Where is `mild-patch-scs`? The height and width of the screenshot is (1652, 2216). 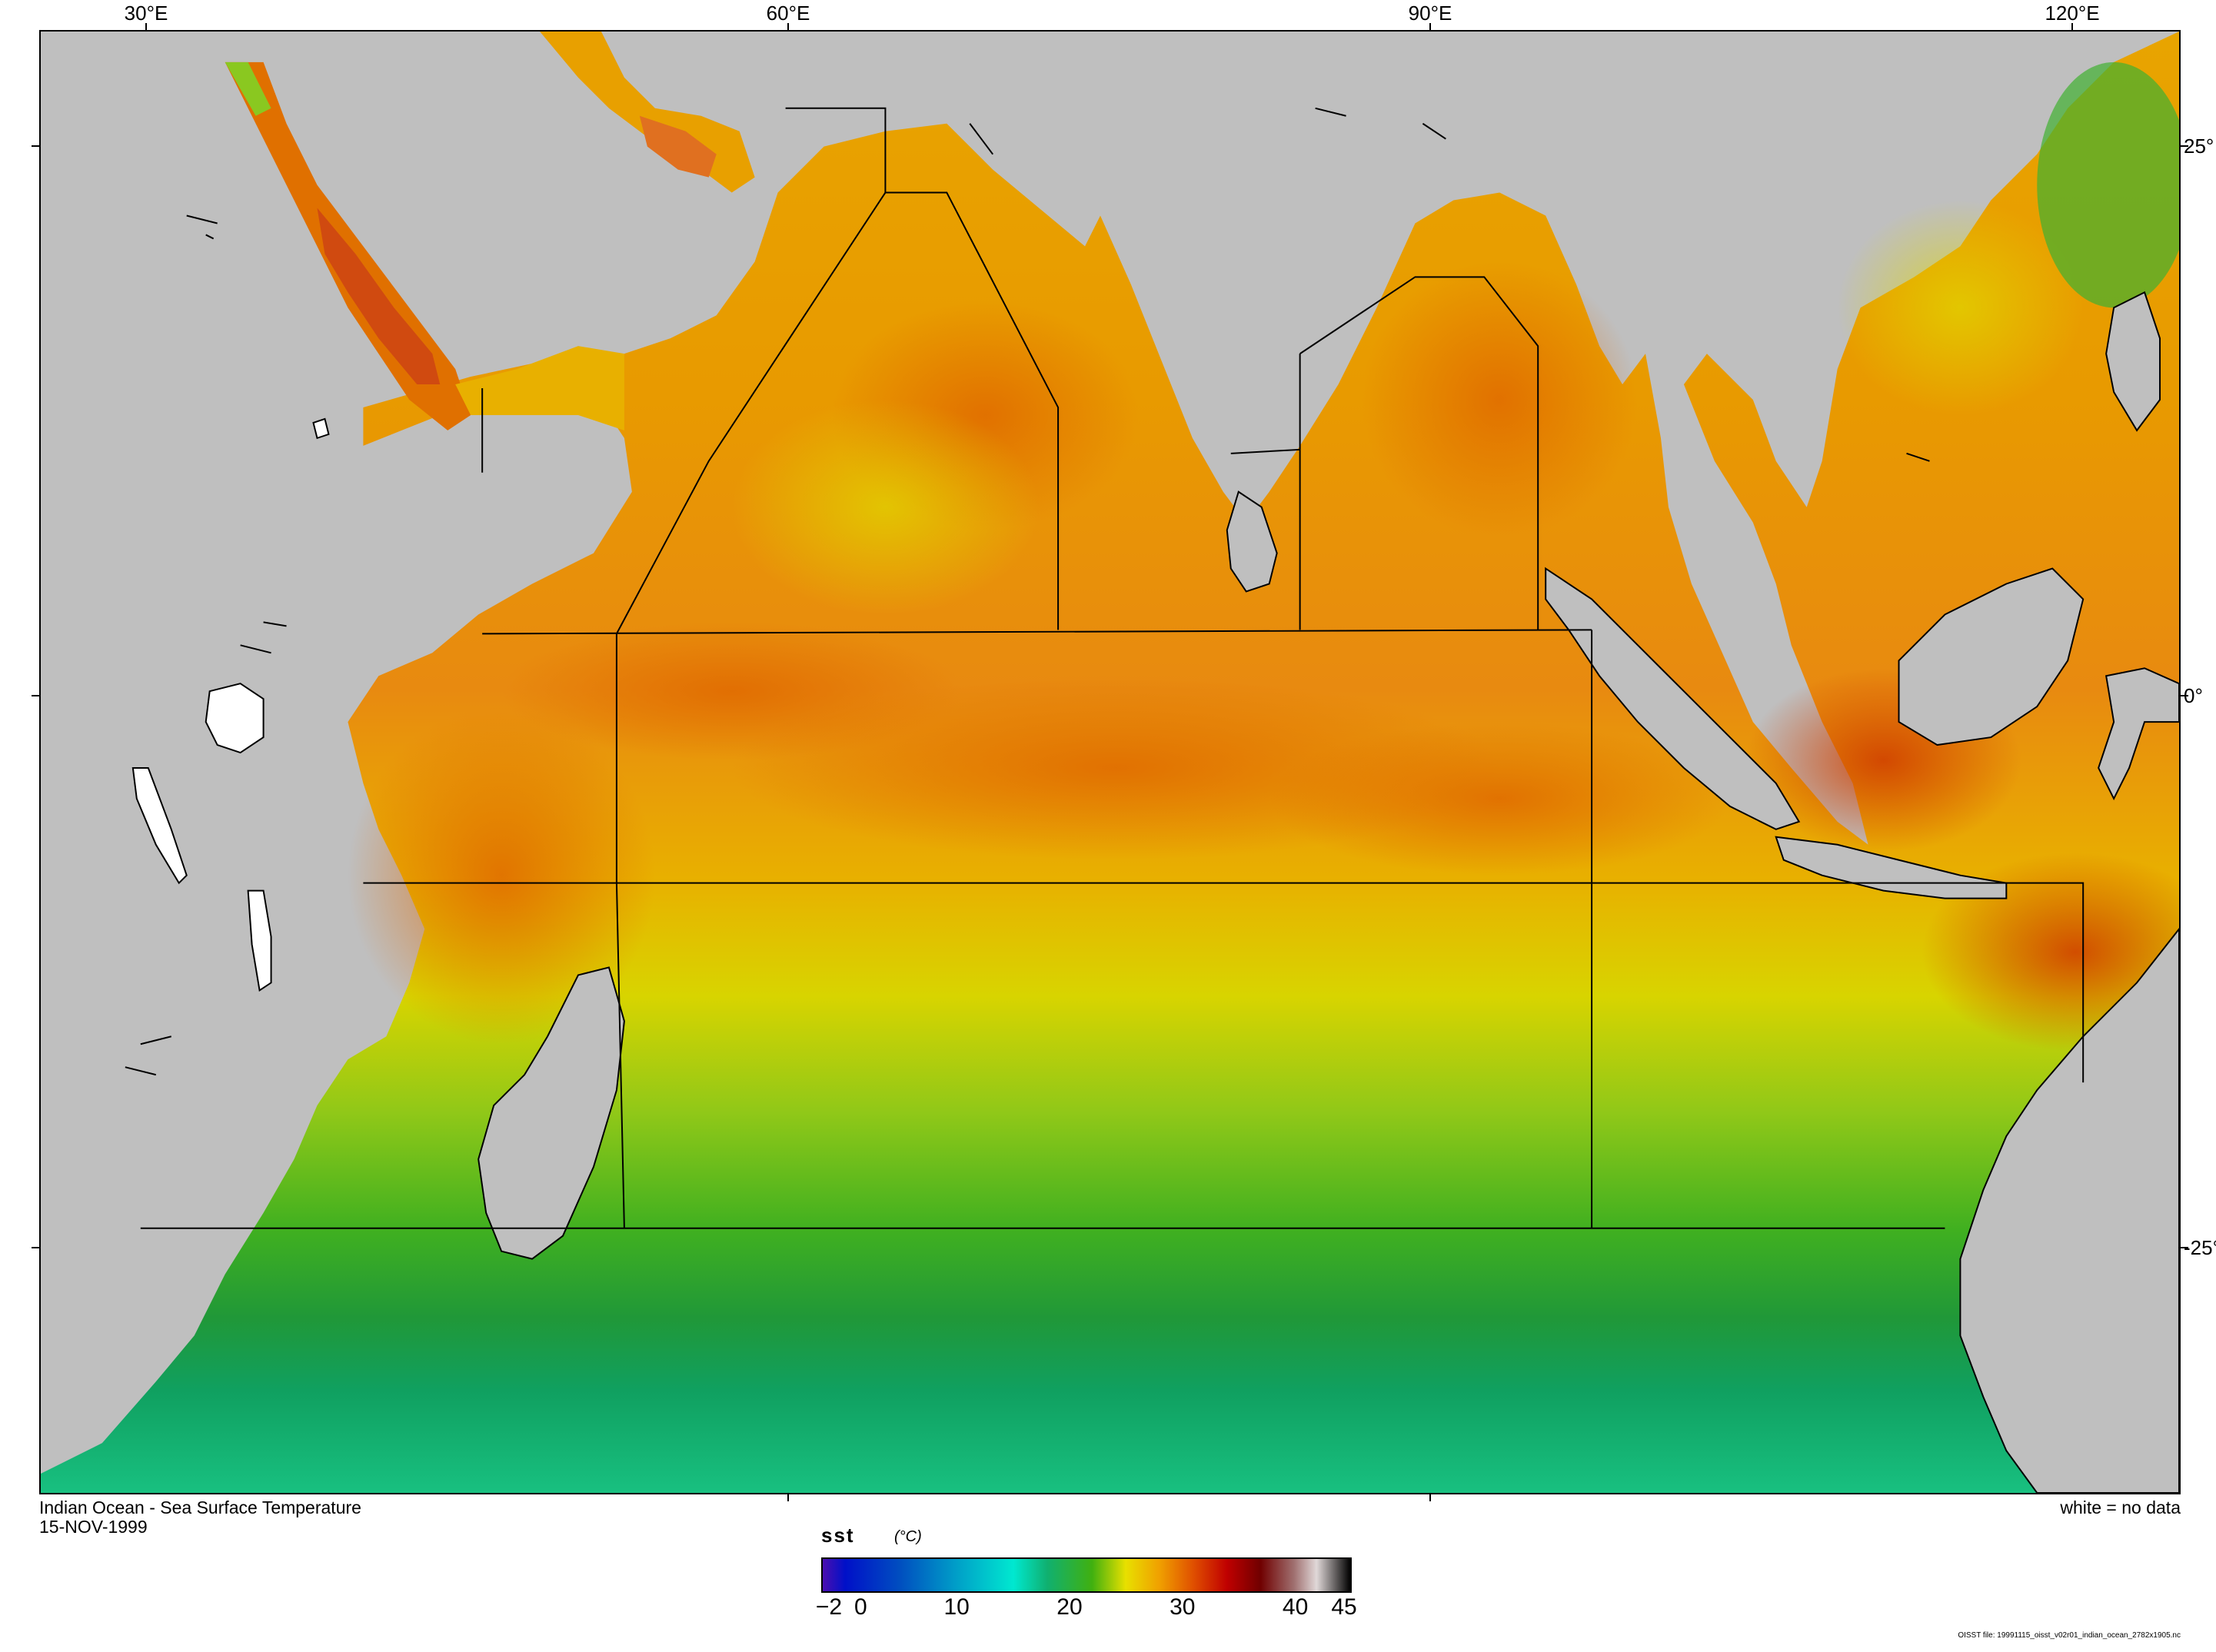
mild-patch-scs is located at coordinates (1961, 307).